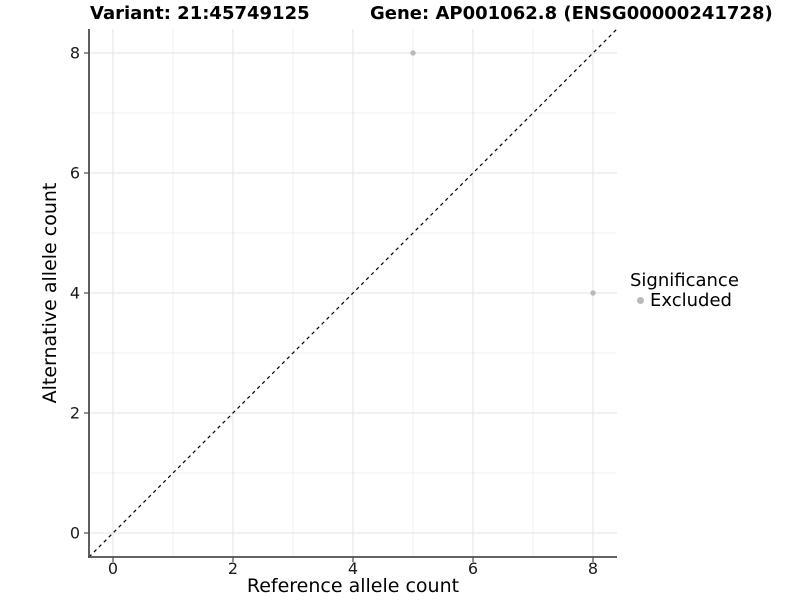 This screenshot has width=800, height=600. Describe the element at coordinates (75, 53) in the screenshot. I see `y-tick-label: 8` at that location.